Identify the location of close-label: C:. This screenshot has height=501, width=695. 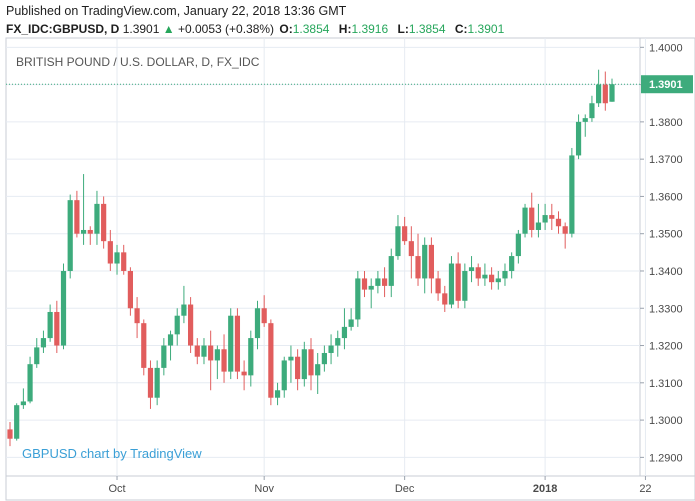
(461, 29).